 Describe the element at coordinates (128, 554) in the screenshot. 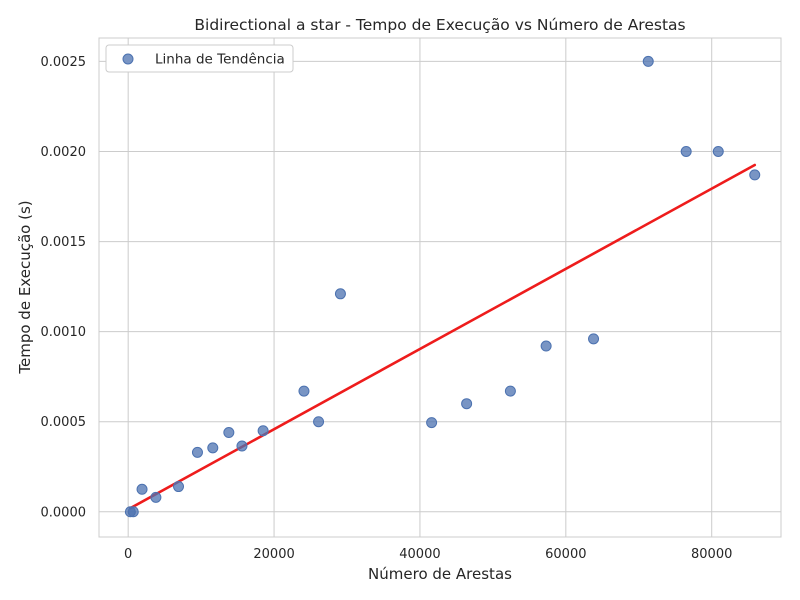

I see `x-tick-label: 0` at that location.